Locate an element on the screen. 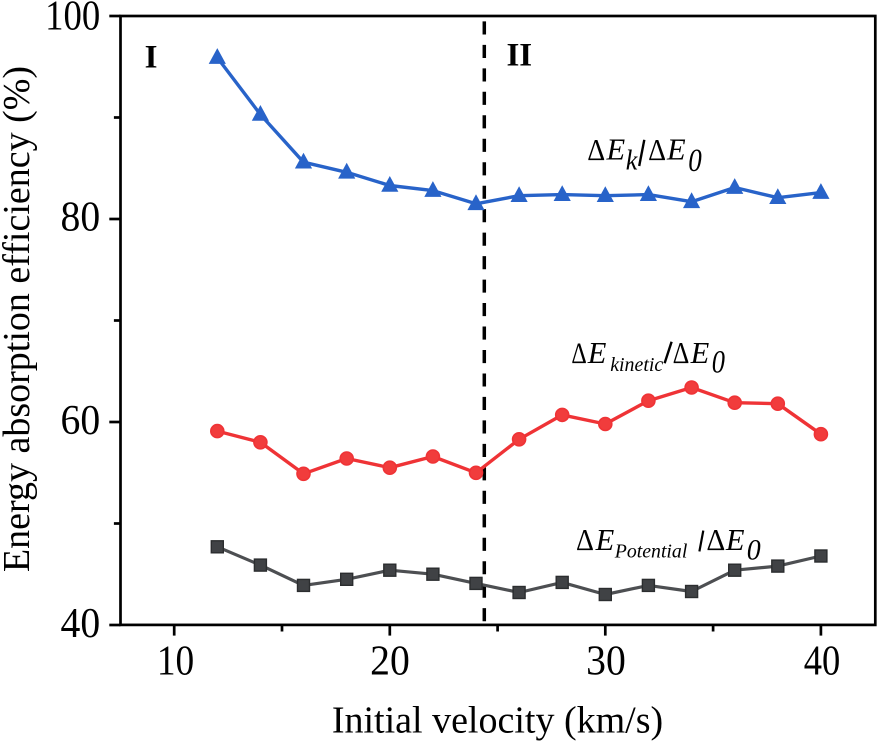 The image size is (880, 746). svg-text: 80 is located at coordinates (81, 217).